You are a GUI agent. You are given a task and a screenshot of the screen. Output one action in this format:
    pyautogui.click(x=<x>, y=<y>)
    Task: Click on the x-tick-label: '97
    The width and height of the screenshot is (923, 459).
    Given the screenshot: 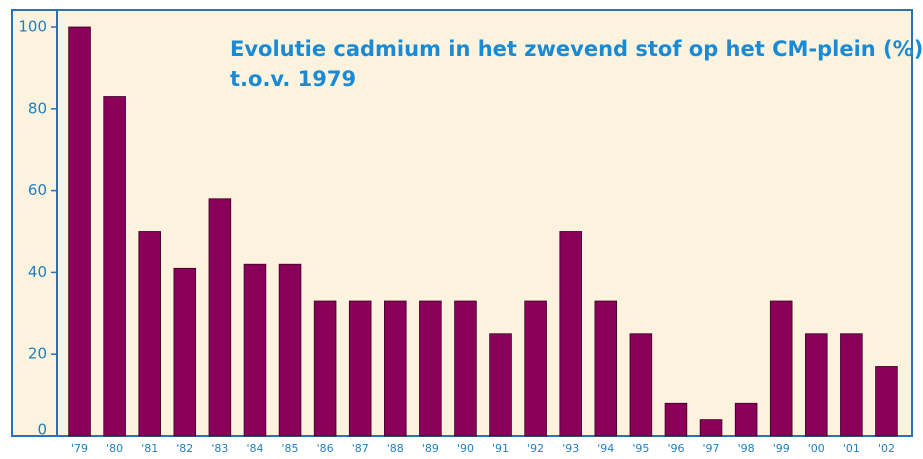 What is the action you would take?
    pyautogui.click(x=711, y=448)
    